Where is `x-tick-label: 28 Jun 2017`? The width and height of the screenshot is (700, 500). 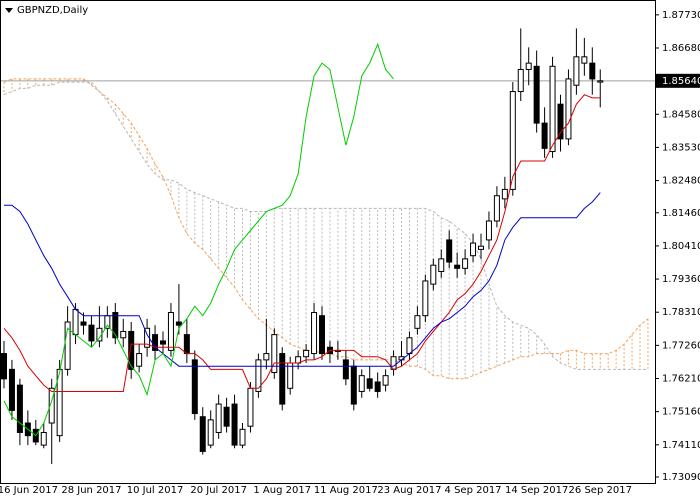 x-tick-label: 28 Jun 2017 is located at coordinates (91, 490).